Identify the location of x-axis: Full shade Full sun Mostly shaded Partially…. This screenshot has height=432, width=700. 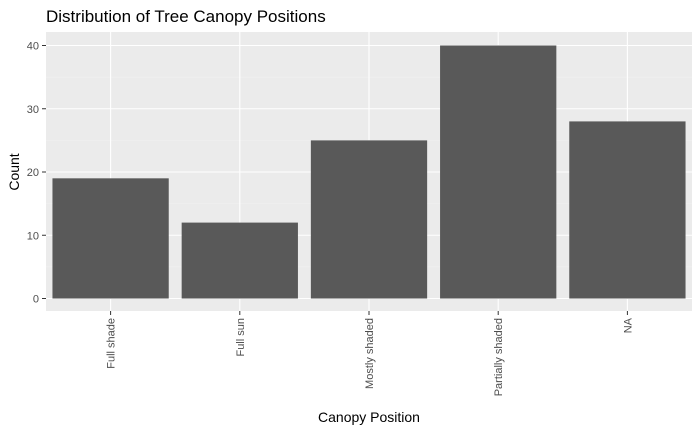
(370, 353).